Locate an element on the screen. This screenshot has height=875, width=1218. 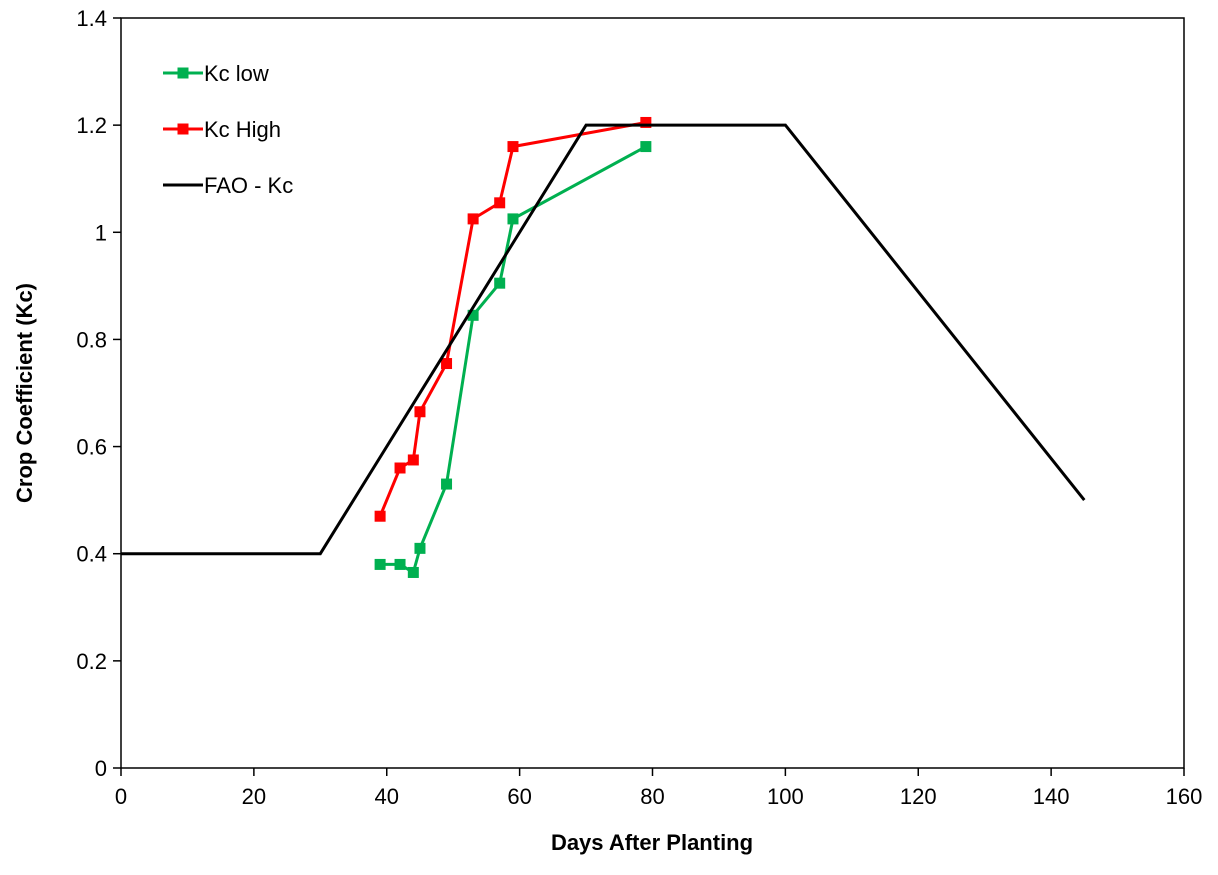
x-tick-label: 20 is located at coordinates (254, 796).